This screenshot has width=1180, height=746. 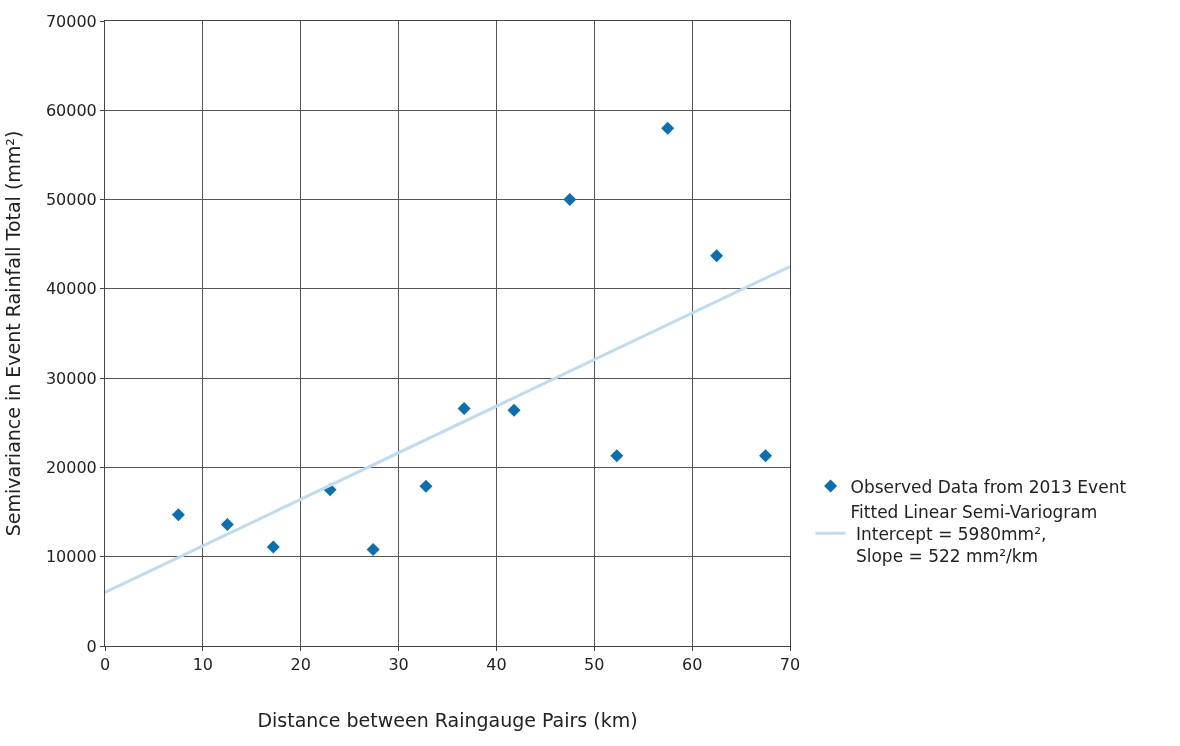 What do you see at coordinates (71, 200) in the screenshot?
I see `y-tick-label: 50000` at bounding box center [71, 200].